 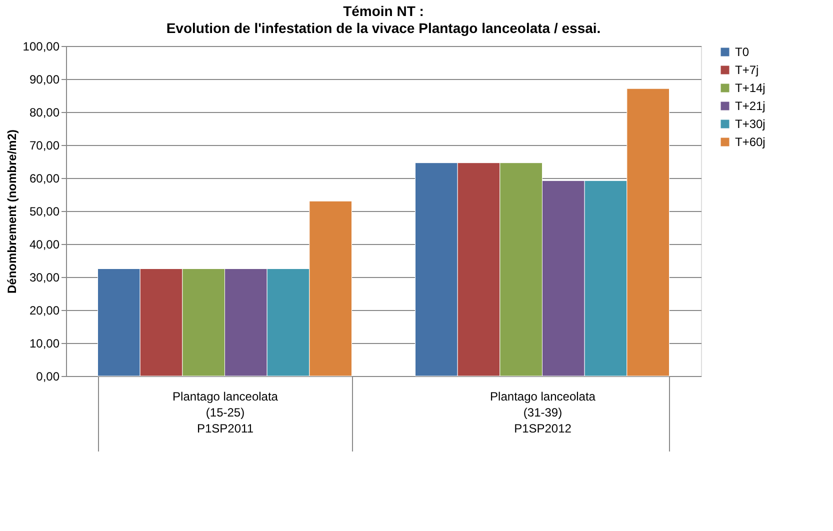 I want to click on y-tick-label: 20,00, so click(x=44, y=311).